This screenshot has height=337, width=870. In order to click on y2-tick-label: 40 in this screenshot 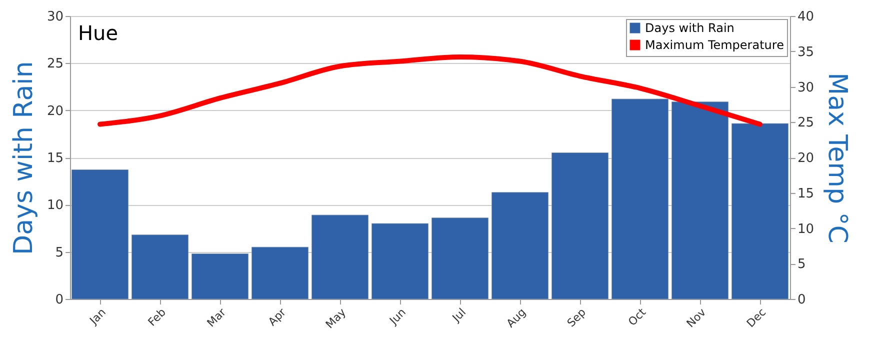, I will do `click(806, 17)`.